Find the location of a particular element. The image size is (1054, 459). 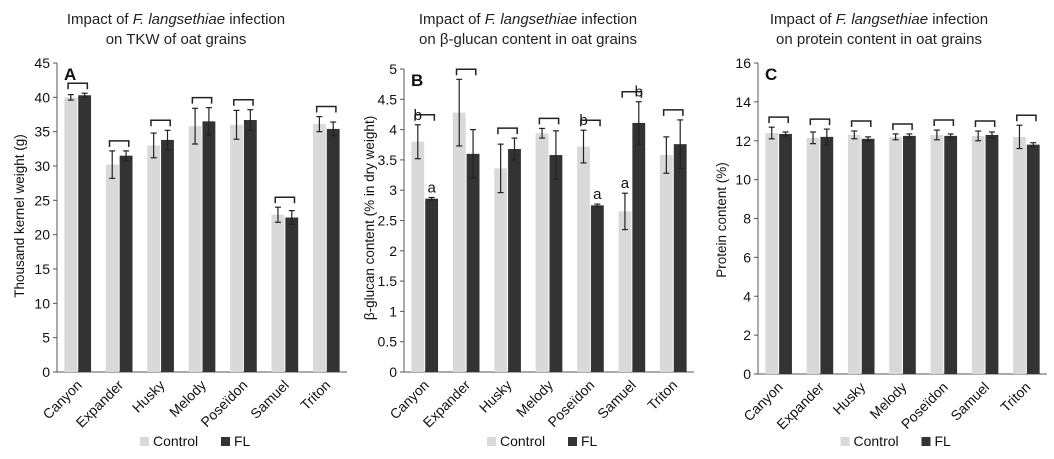

y-tick-label: 3.5 is located at coordinates (388, 160).